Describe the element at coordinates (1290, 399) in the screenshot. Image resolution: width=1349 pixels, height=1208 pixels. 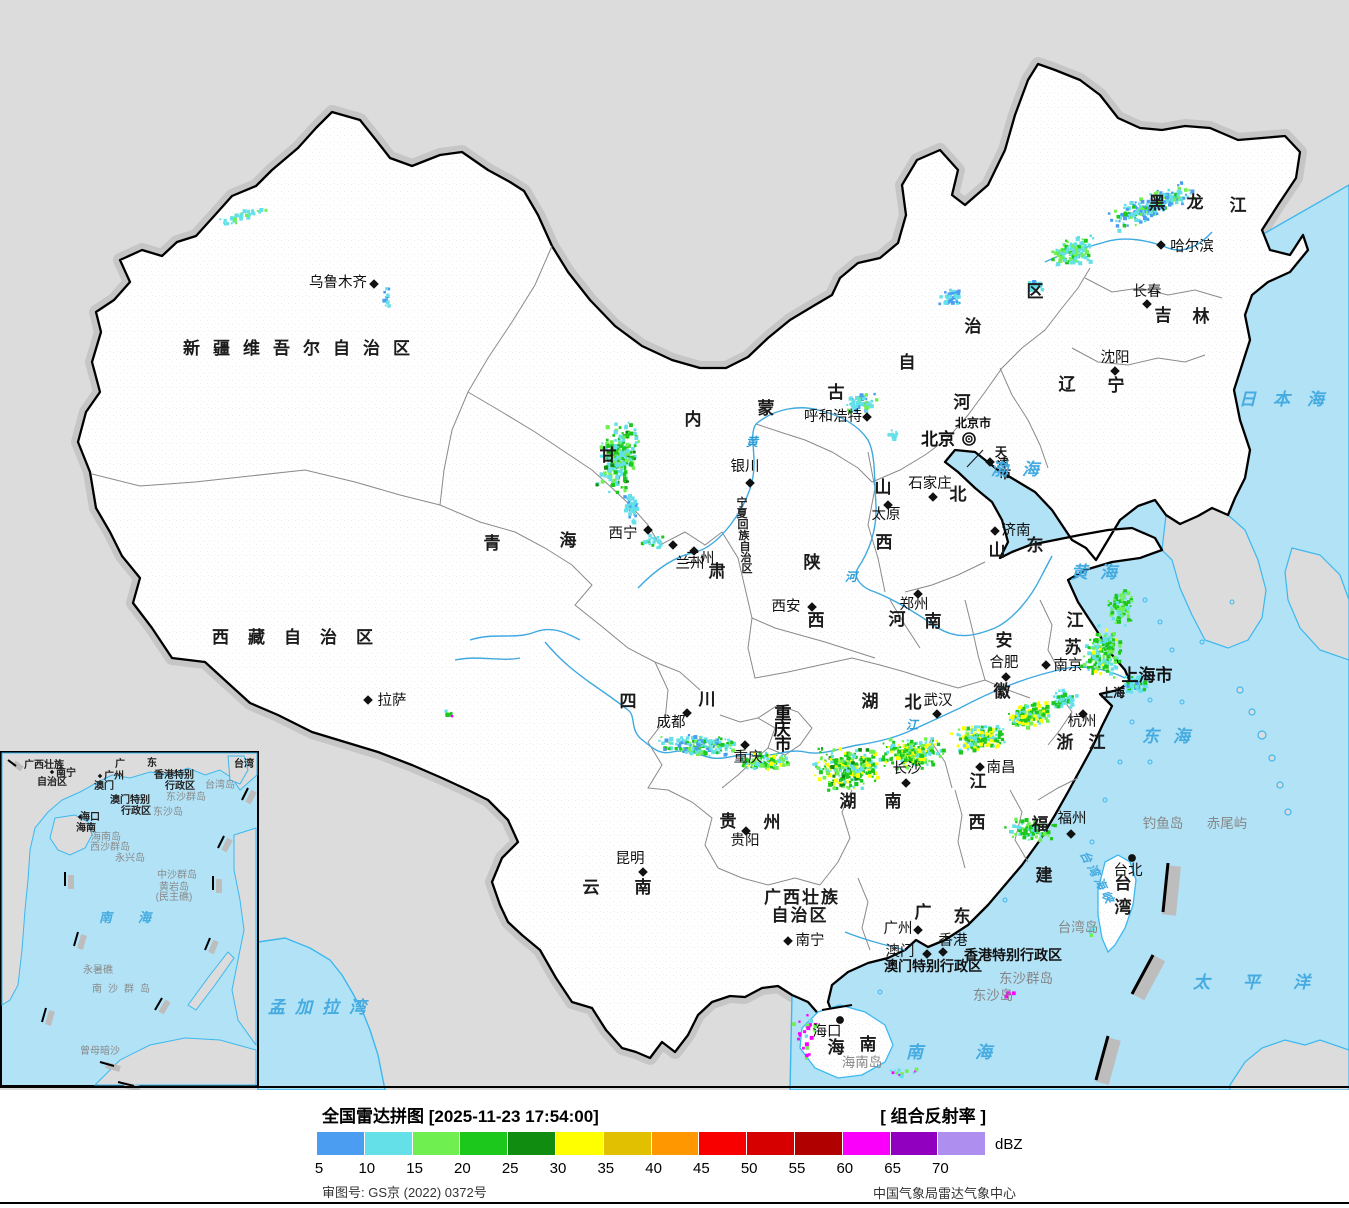
I see `map-label-sea: 日本海` at that location.